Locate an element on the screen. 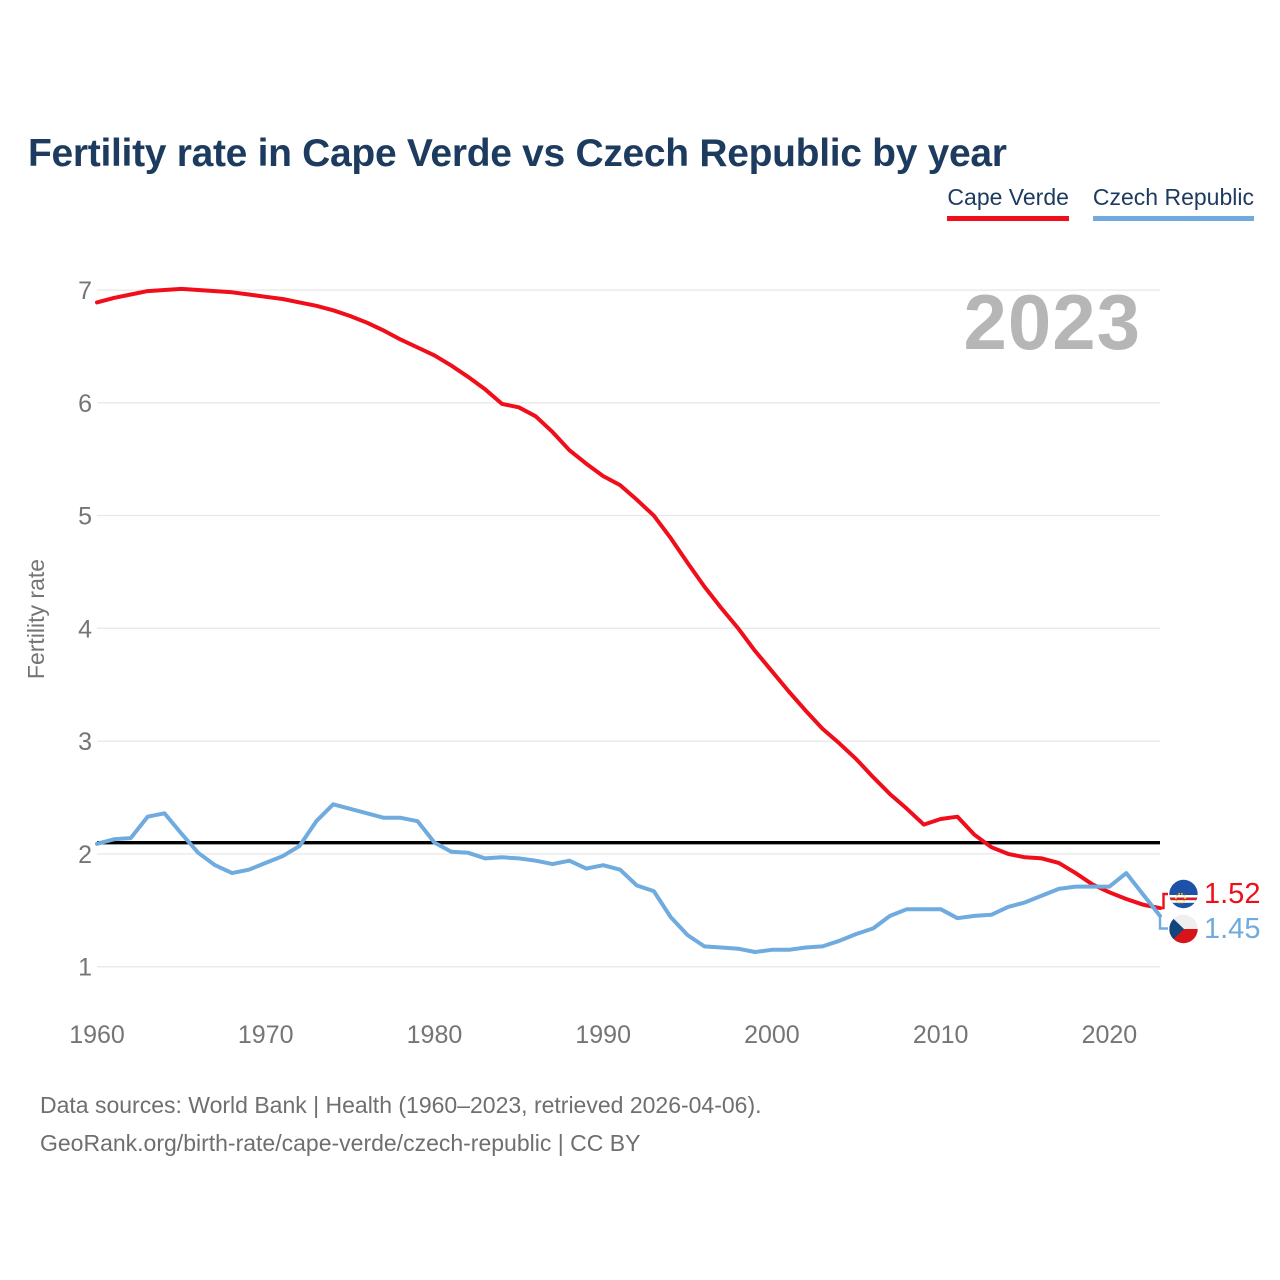 This screenshot has width=1280, height=1280. x-tick-label-2010: 2010 is located at coordinates (941, 1035).